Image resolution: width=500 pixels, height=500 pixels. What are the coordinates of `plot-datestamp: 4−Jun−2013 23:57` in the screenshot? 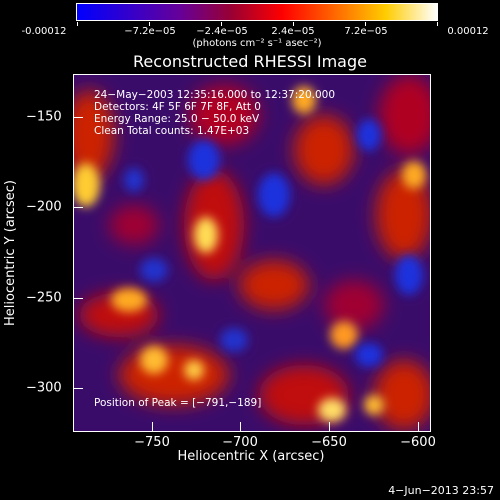 It's located at (441, 490).